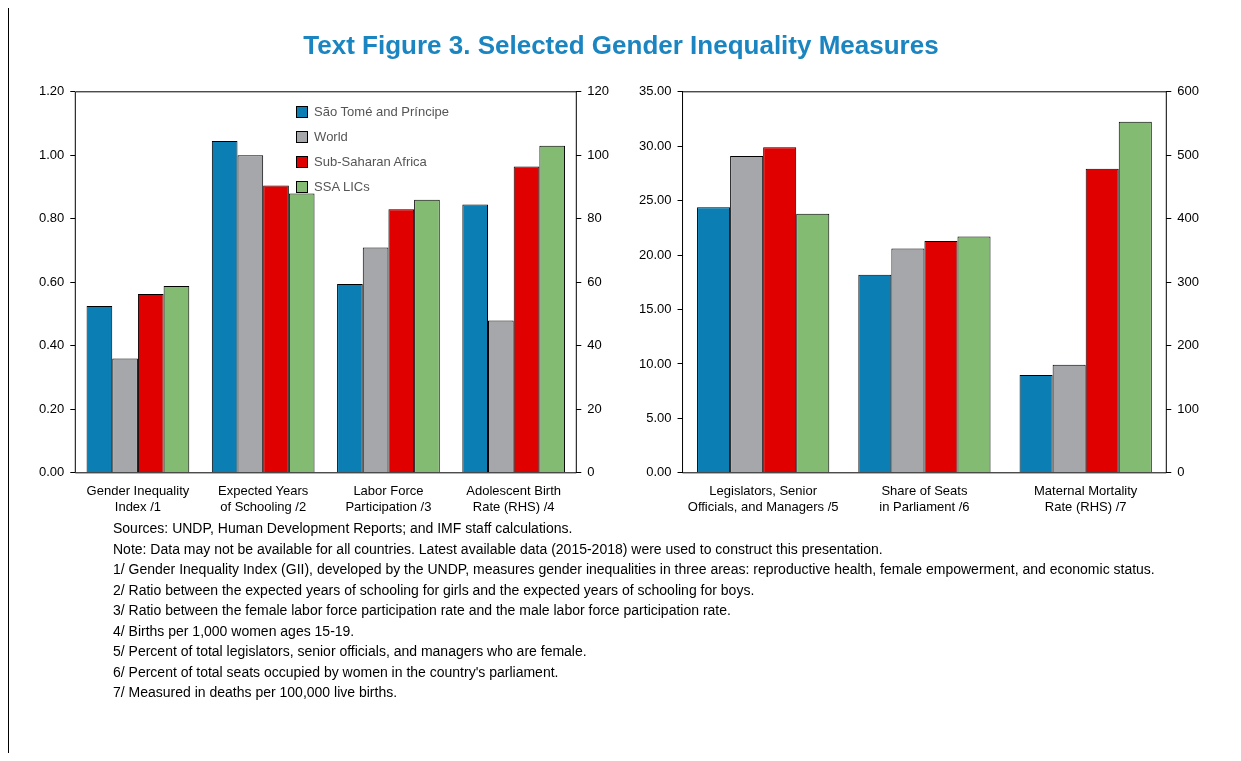 The height and width of the screenshot is (761, 1241). I want to click on y-tick-label: 1.00, so click(51, 154).